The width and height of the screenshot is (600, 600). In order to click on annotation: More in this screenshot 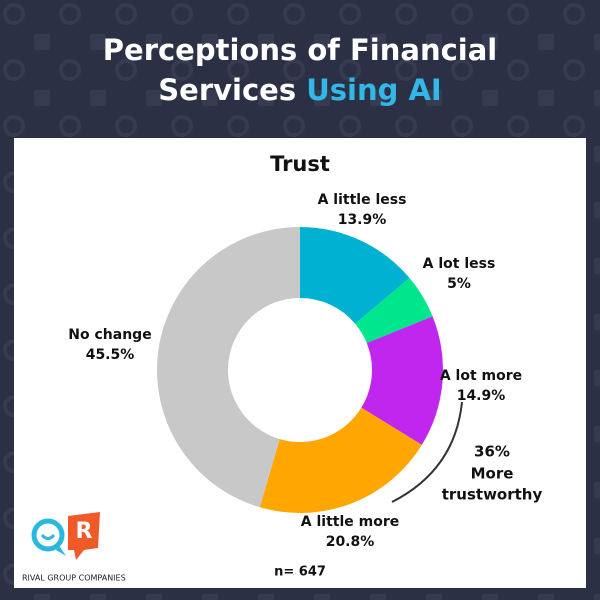, I will do `click(492, 474)`.